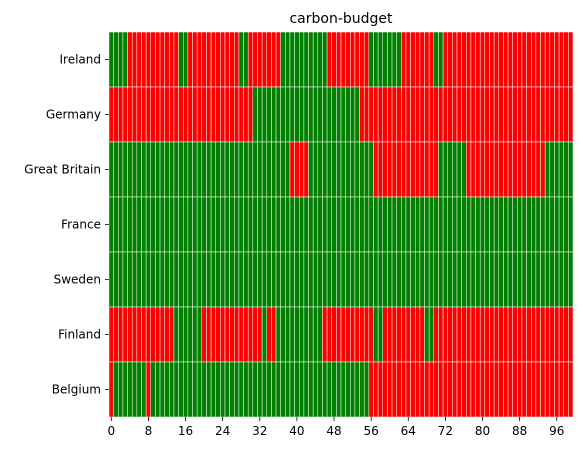 The height and width of the screenshot is (451, 583). What do you see at coordinates (445, 431) in the screenshot?
I see `x-tick-label: 72` at bounding box center [445, 431].